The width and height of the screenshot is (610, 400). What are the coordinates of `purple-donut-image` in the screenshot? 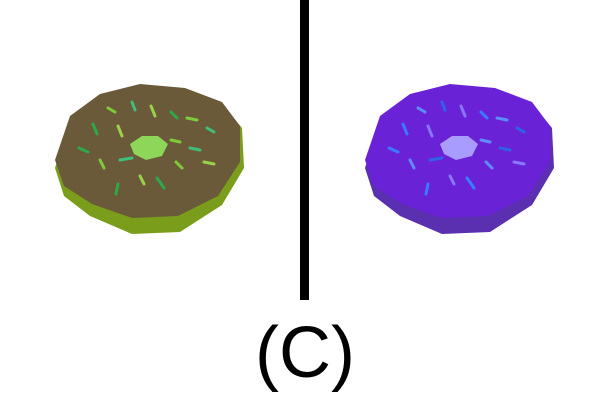 It's located at (459, 159).